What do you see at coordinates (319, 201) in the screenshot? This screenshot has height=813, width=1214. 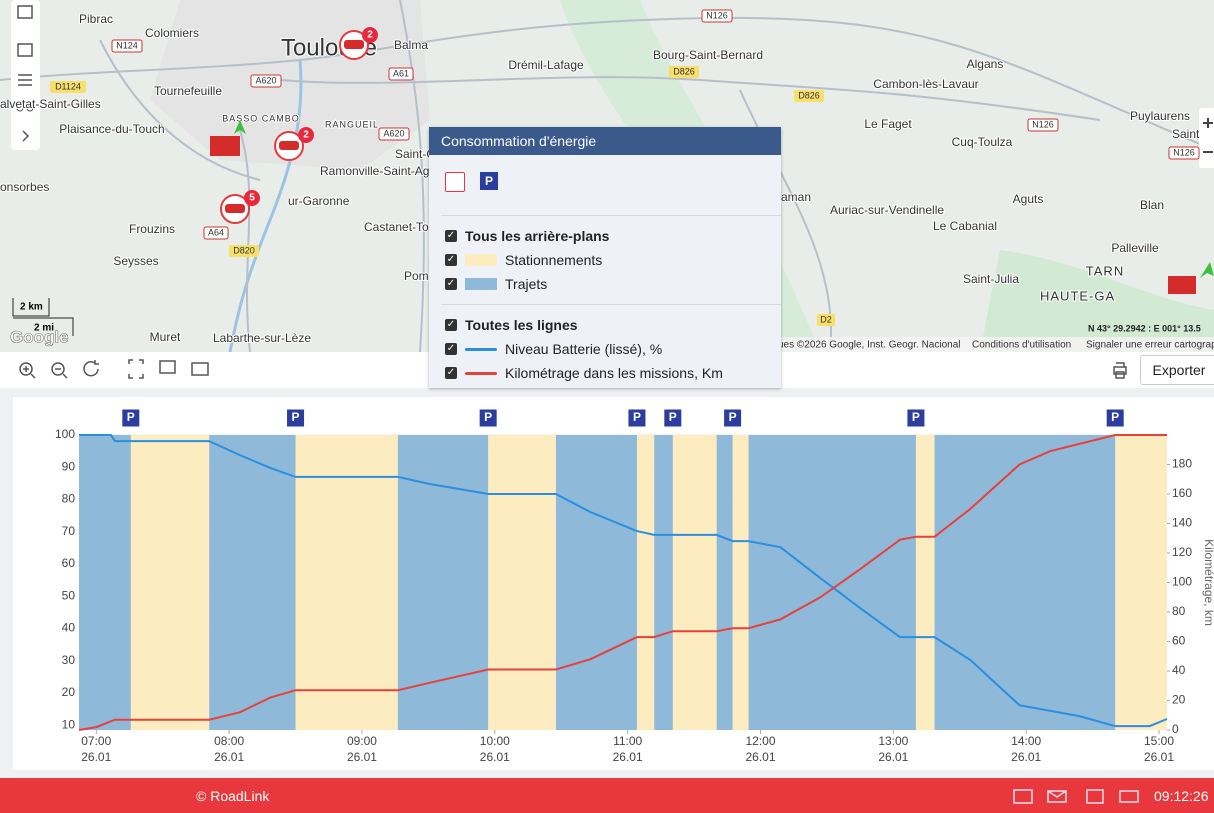 I see `place-label: ur-Garonne` at bounding box center [319, 201].